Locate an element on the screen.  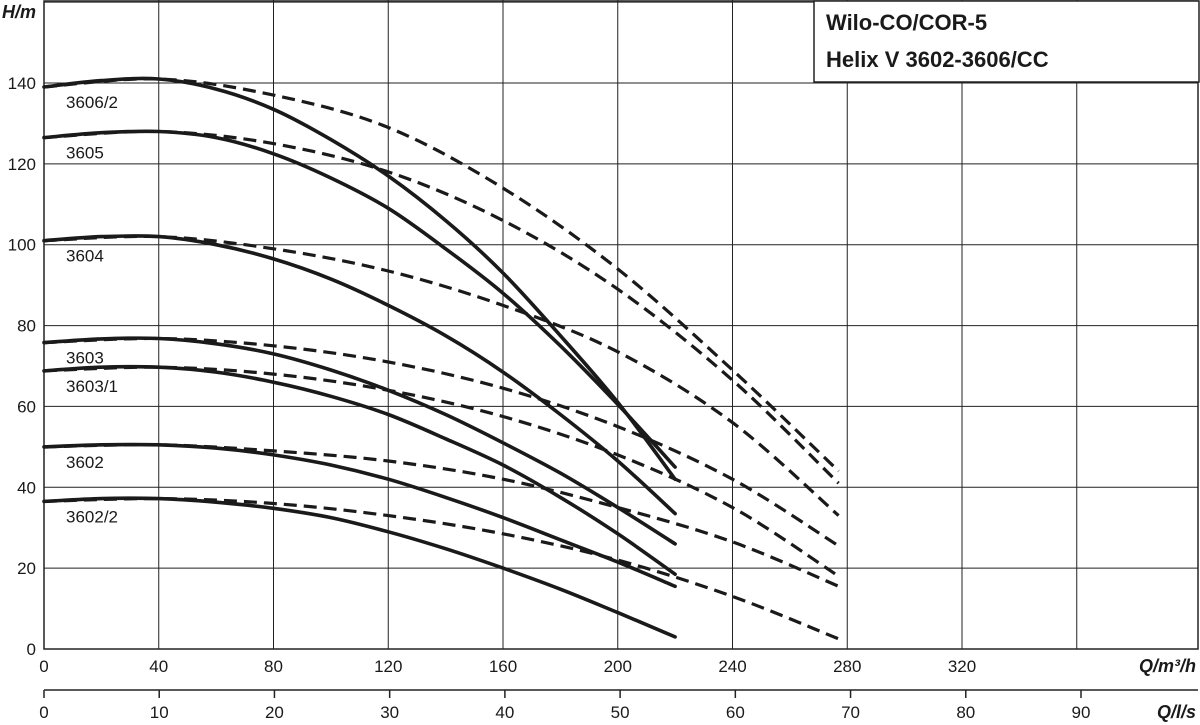
x2-tick-label: 80 is located at coordinates (965, 712).